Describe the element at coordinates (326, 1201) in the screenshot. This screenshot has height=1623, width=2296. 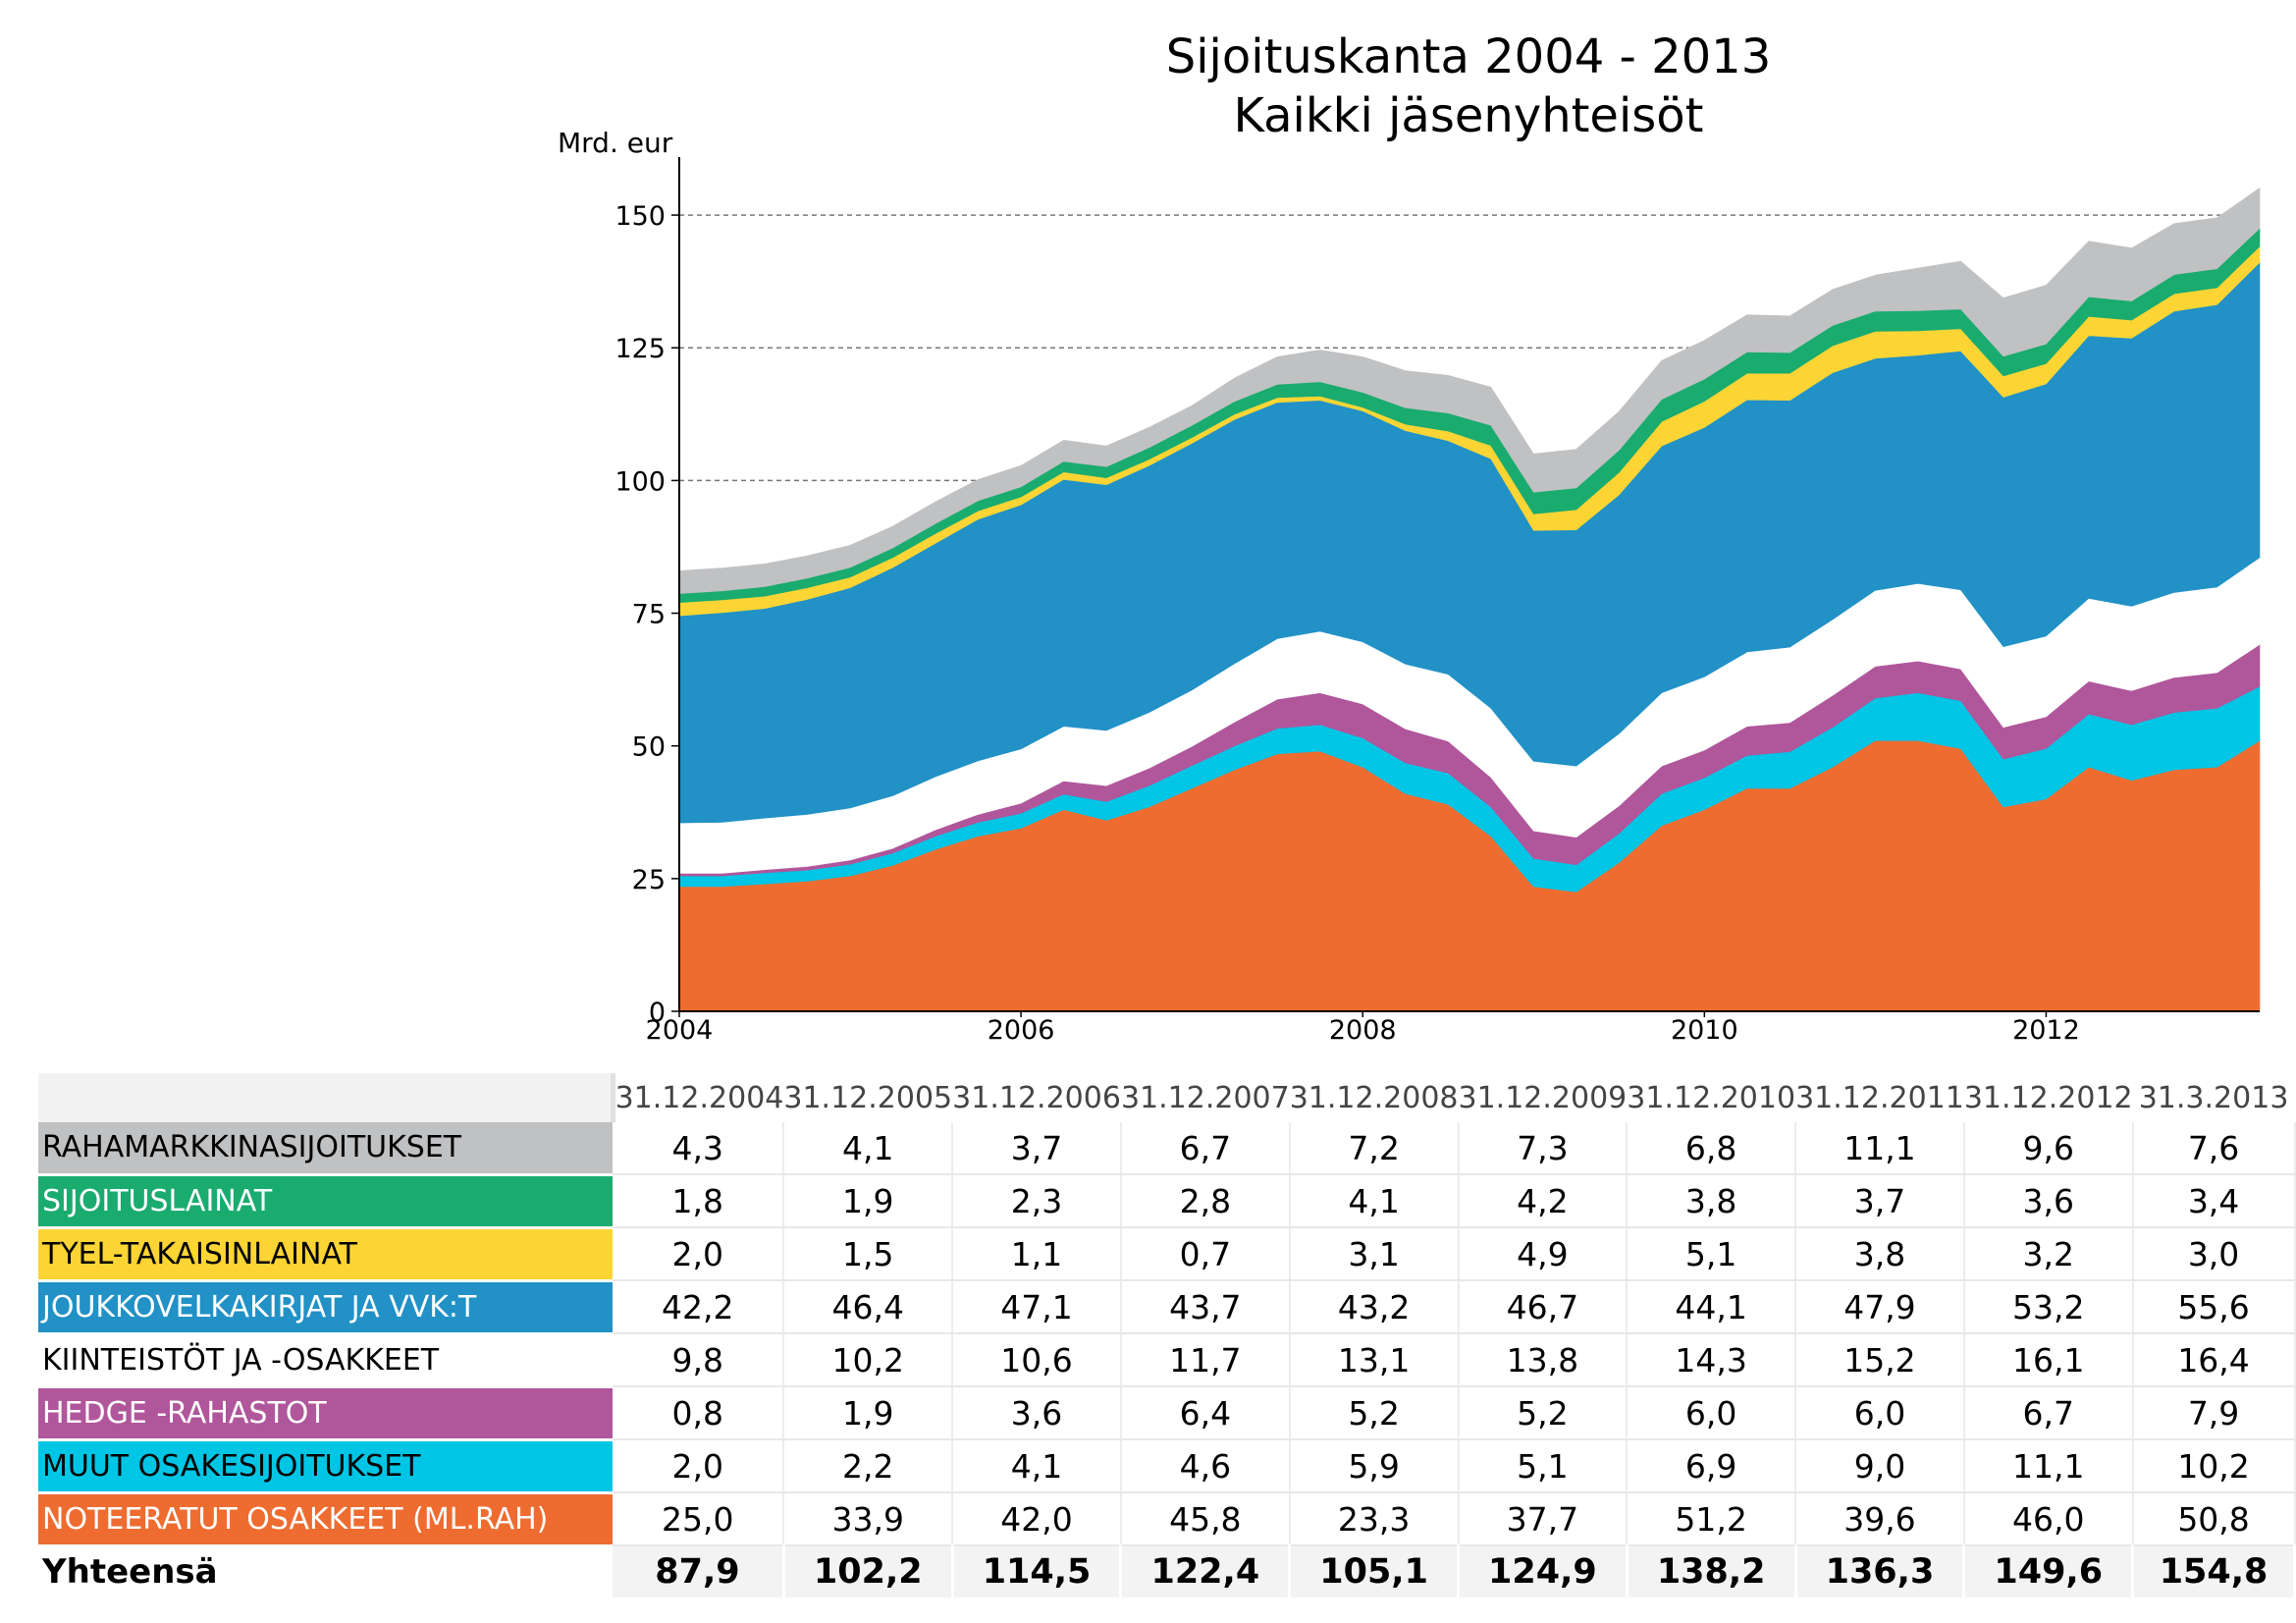
I see `row-label: SIJOITUSLAINAT` at that location.